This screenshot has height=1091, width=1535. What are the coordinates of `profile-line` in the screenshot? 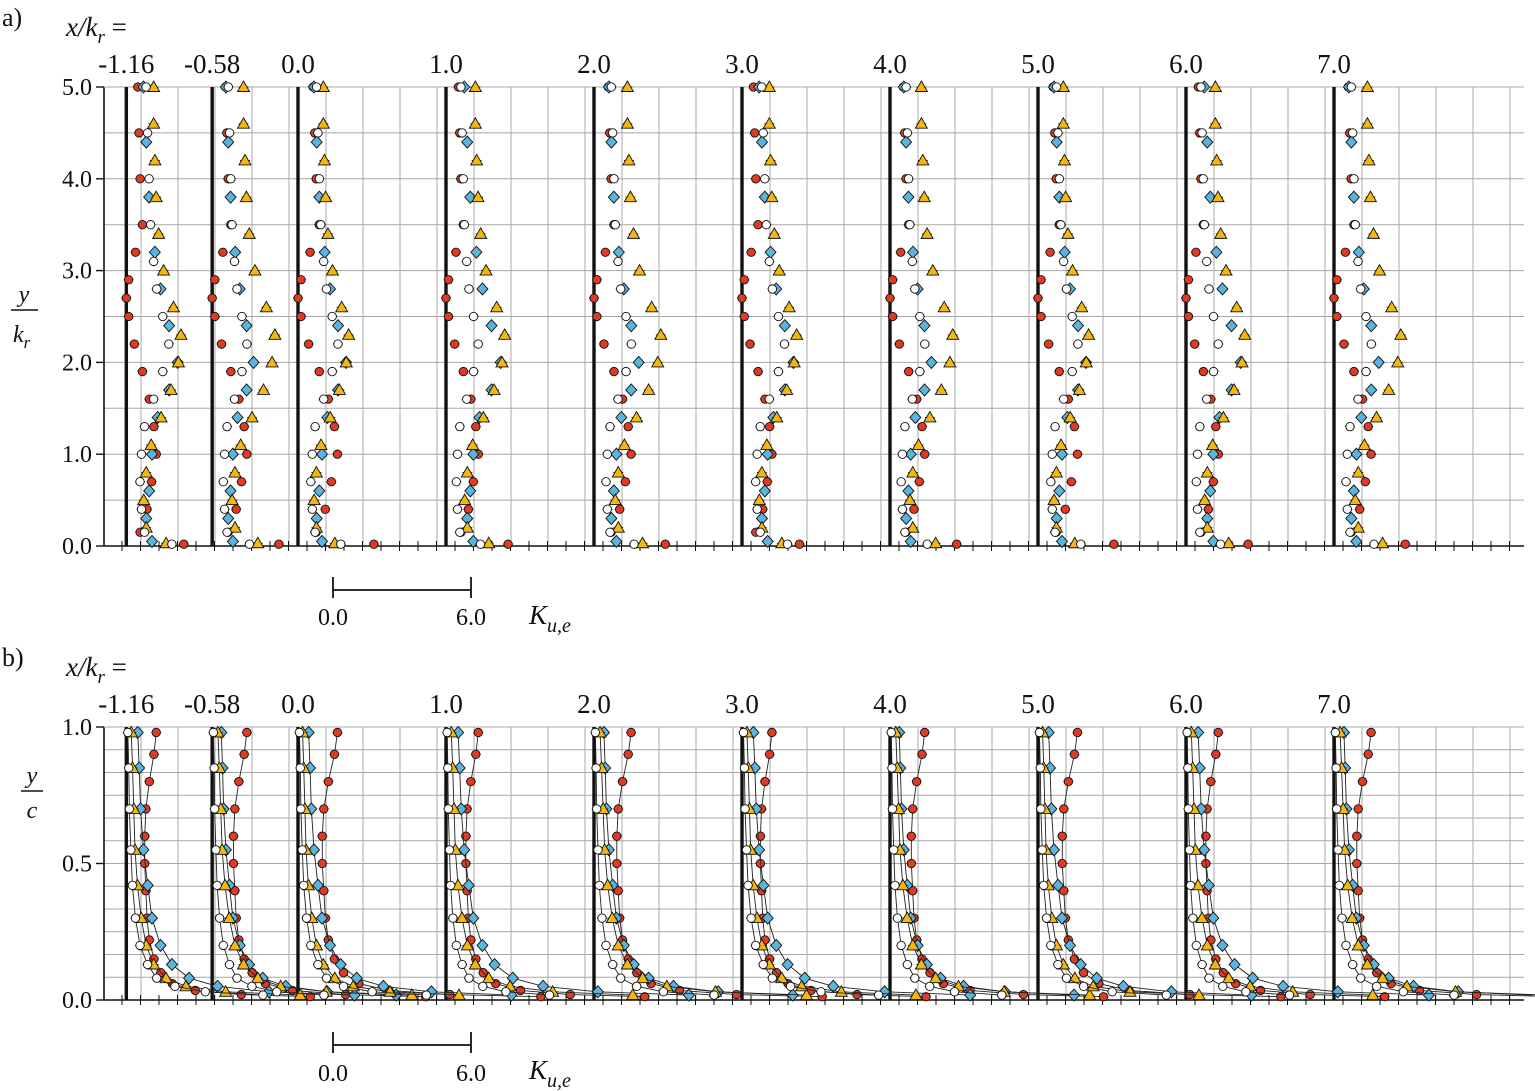 It's located at (215, 864).